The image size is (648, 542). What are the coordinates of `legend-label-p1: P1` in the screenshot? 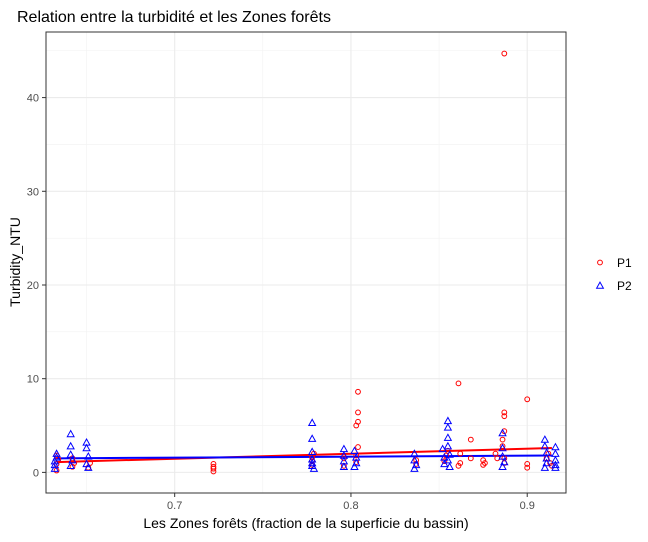 It's located at (624, 263).